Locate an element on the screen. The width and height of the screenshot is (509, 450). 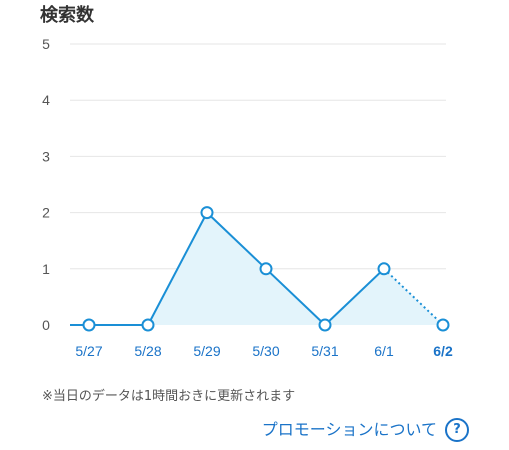
series-segment-dotted is located at coordinates (413, 297).